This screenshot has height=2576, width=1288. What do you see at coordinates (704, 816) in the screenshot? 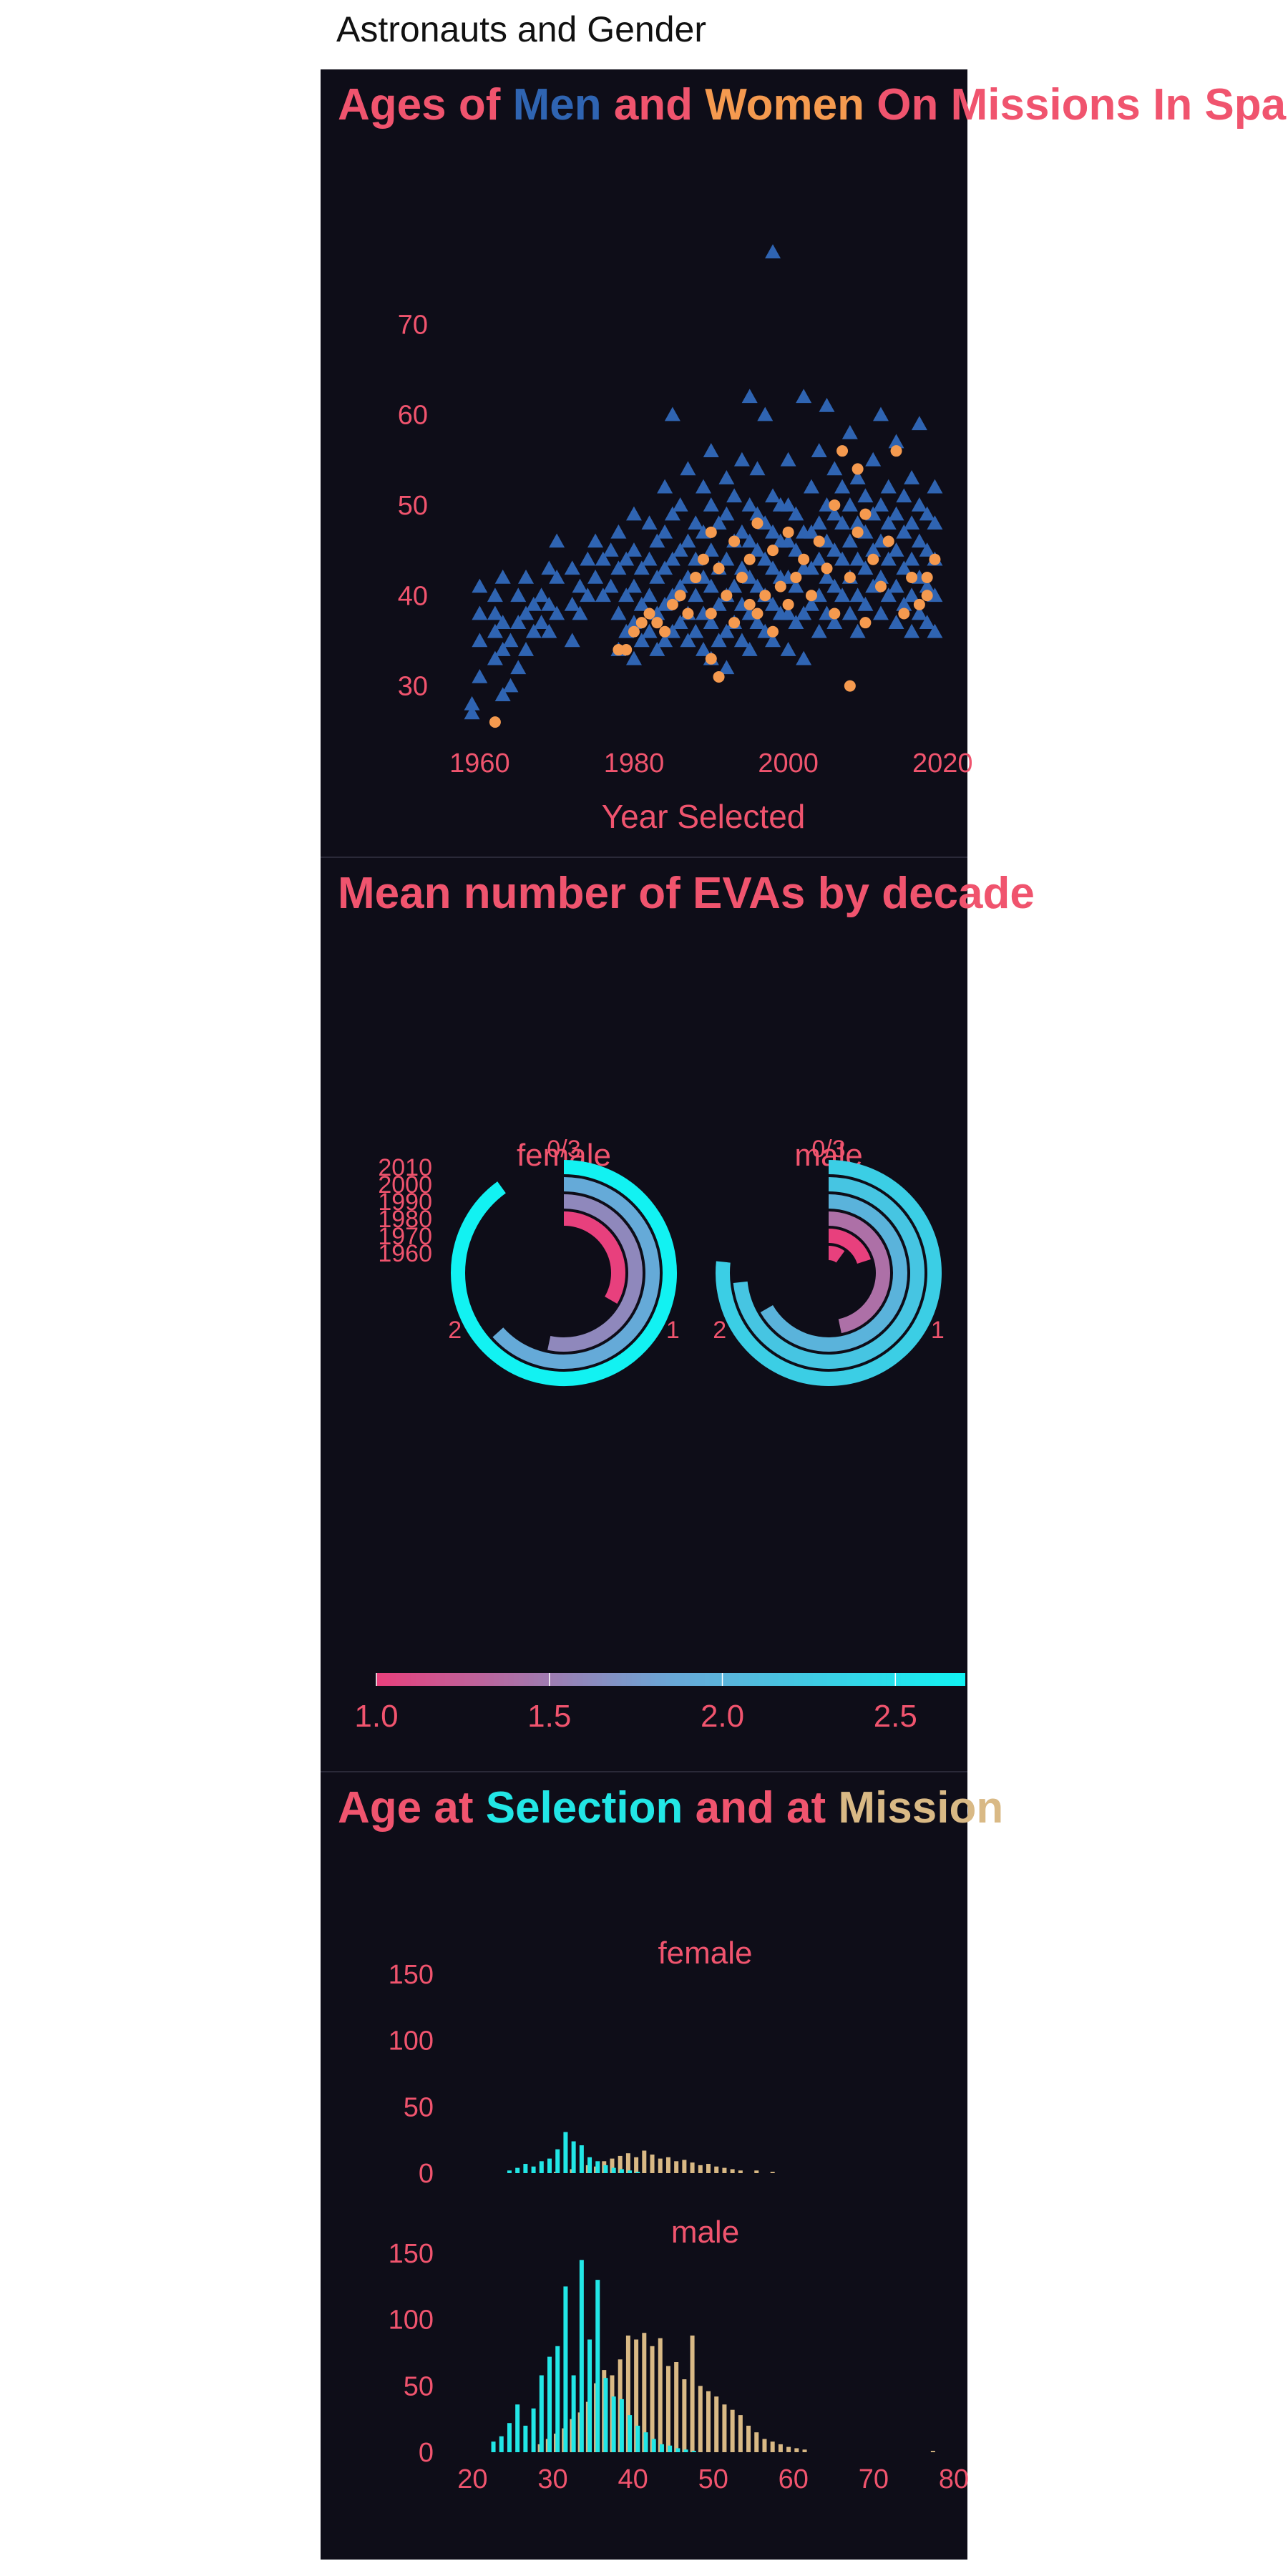
I see `x-axis-title: Year Selected` at bounding box center [704, 816].